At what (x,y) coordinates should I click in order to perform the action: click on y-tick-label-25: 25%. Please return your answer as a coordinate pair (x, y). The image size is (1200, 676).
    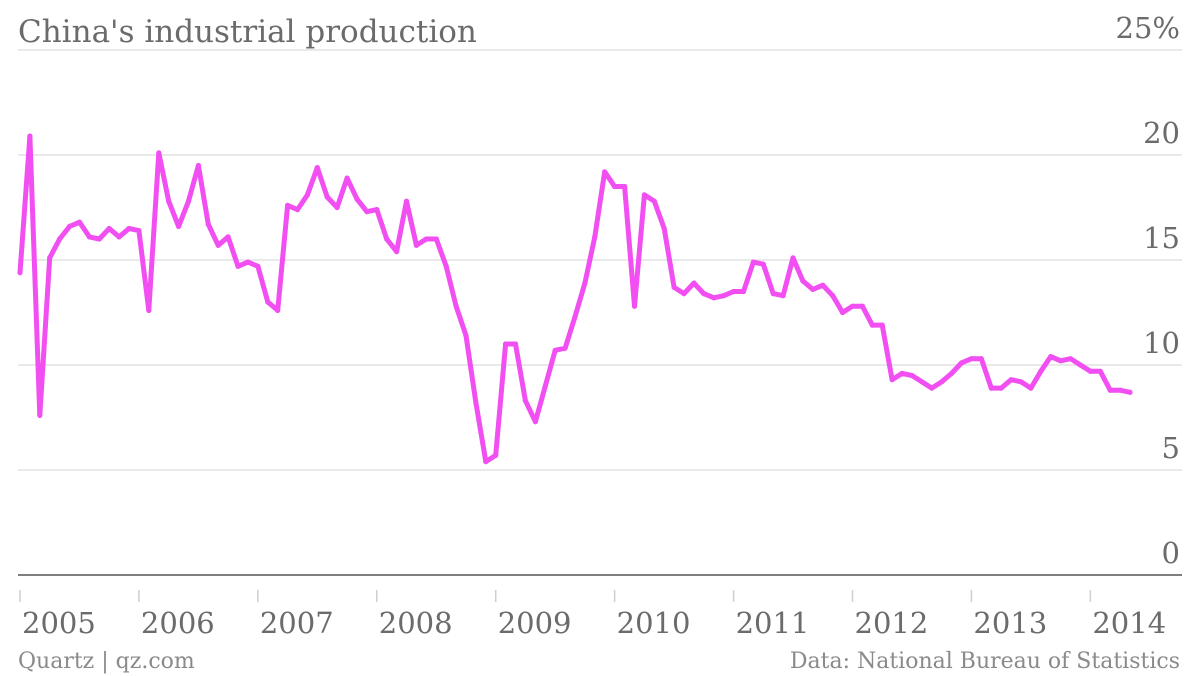
    Looking at the image, I should click on (1148, 28).